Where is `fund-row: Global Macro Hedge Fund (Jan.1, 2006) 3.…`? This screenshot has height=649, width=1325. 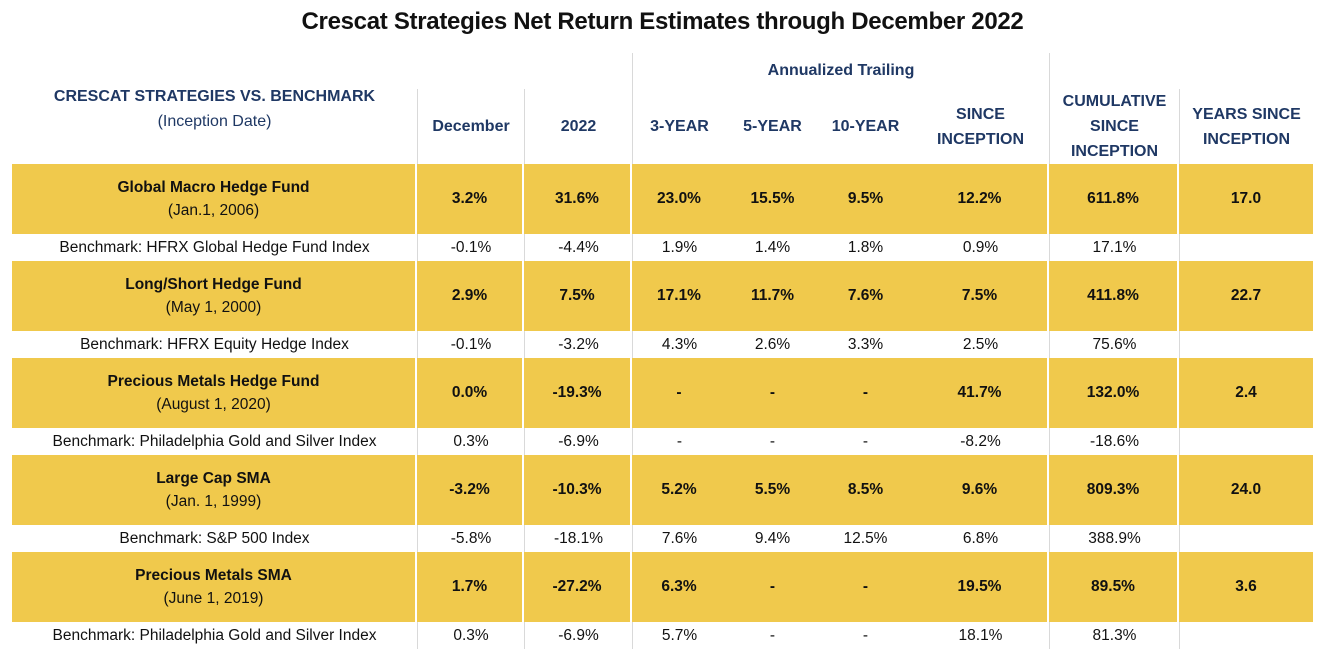 fund-row: Global Macro Hedge Fund (Jan.1, 2006) 3.… is located at coordinates (662, 199).